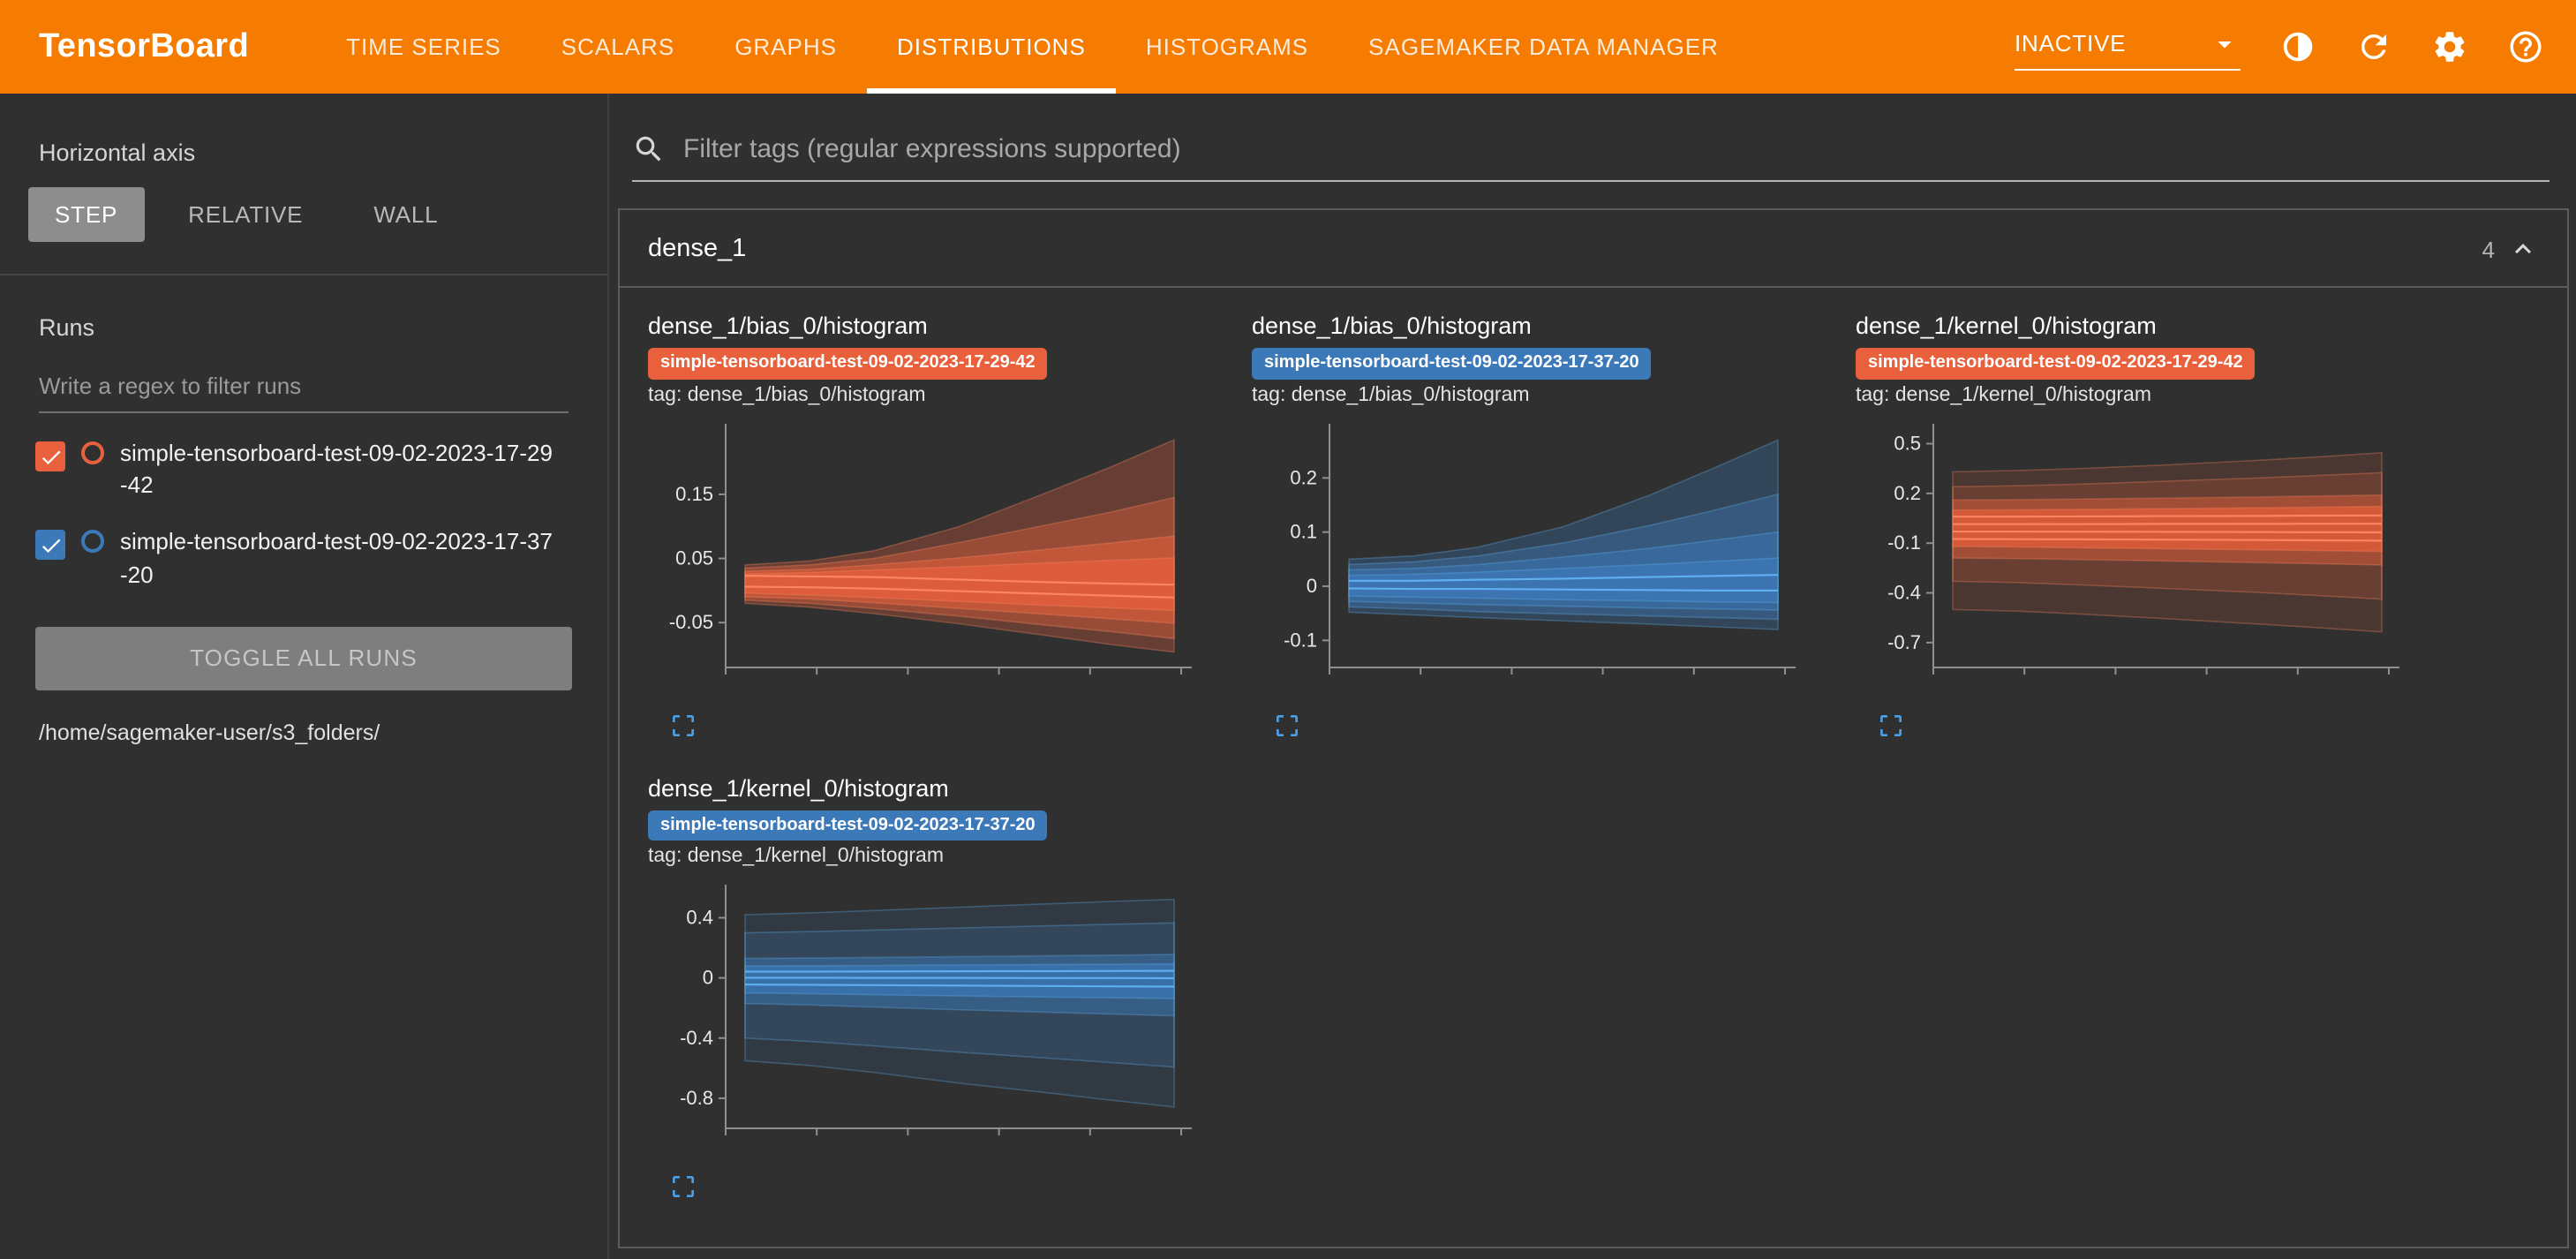  What do you see at coordinates (1526, 553) in the screenshot?
I see `distribution-chart: 0.2 0.1 0 -0.1` at bounding box center [1526, 553].